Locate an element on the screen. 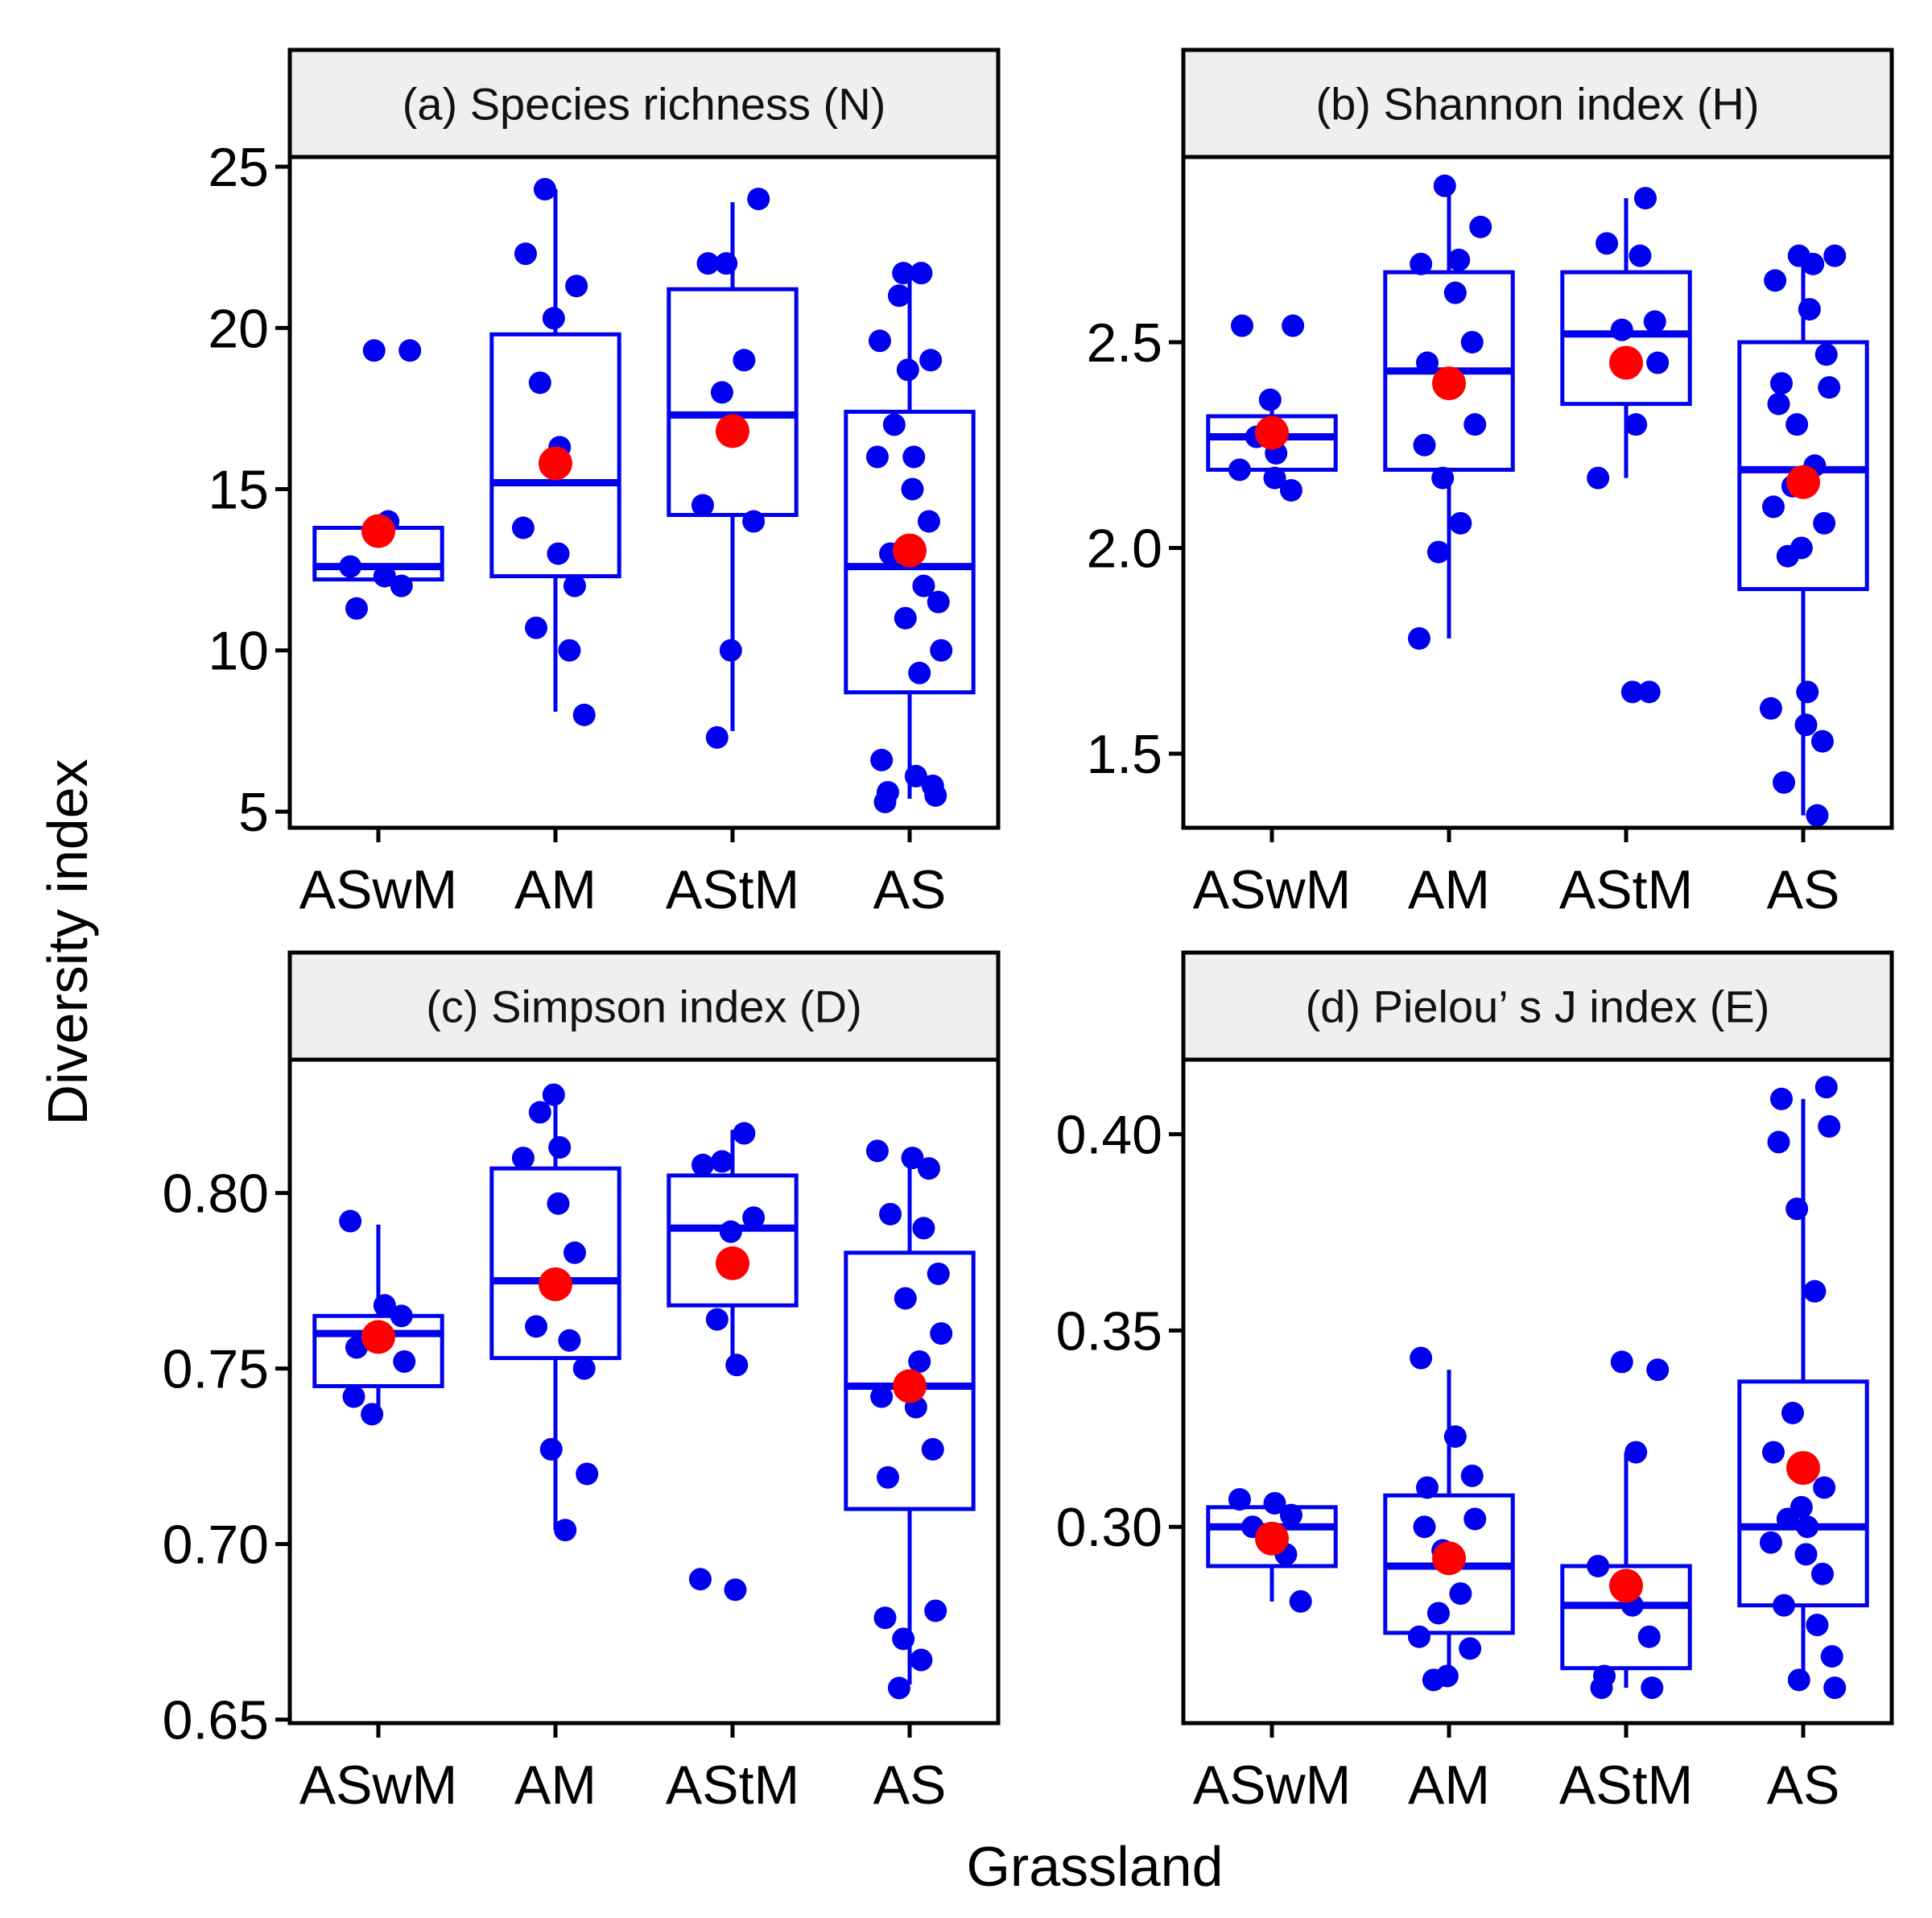  y-tick-label: 25 is located at coordinates (238, 167).